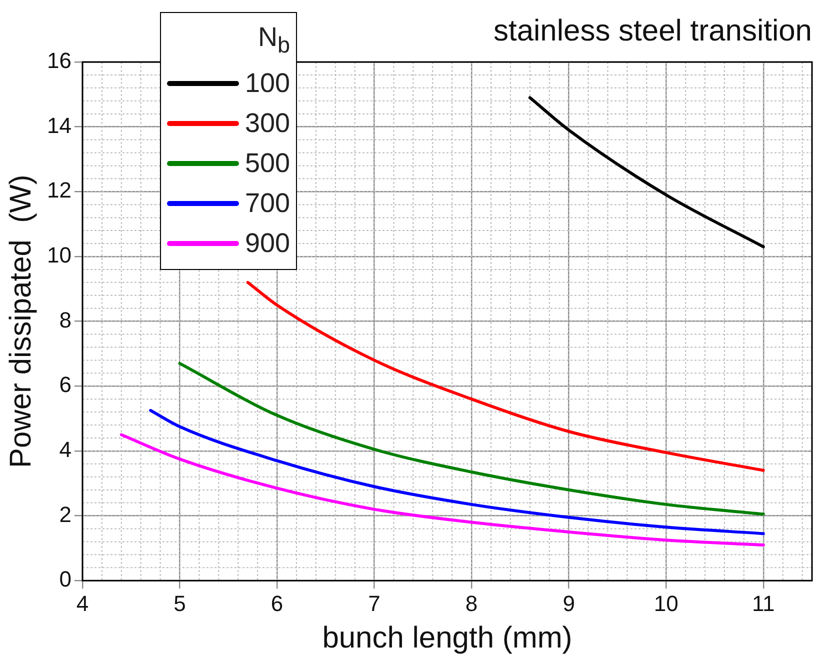  I want to click on y-tick-label: 12, so click(59, 190).